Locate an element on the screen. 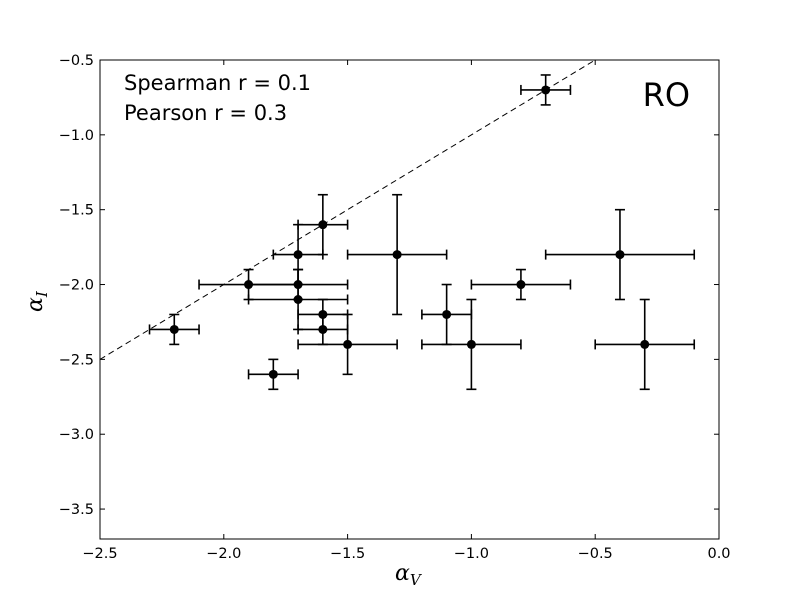 The width and height of the screenshot is (800, 600). y-axis-label: αI is located at coordinates (37, 301).